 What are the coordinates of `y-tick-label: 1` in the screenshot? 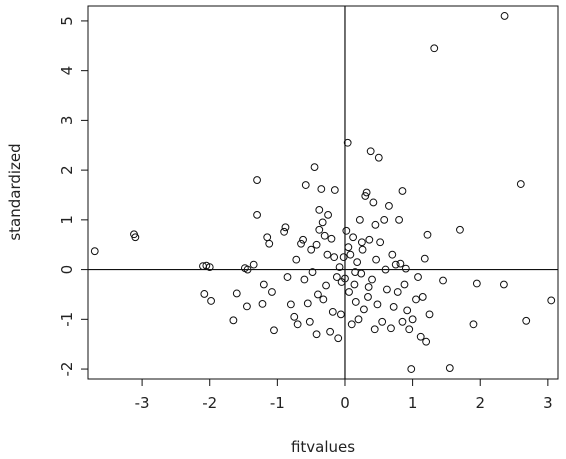 It's located at (67, 220).